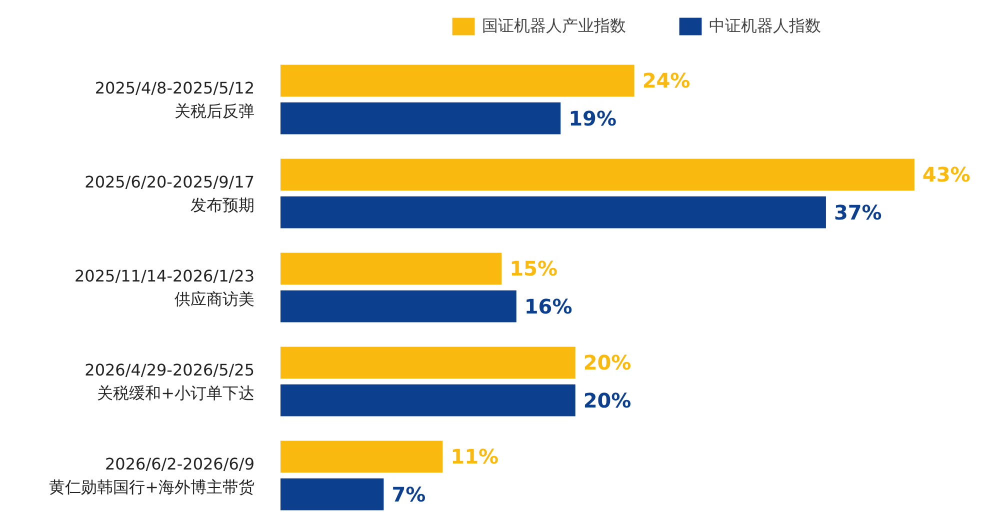  Describe the element at coordinates (534, 268) in the screenshot. I see `data-label: 15%` at that location.